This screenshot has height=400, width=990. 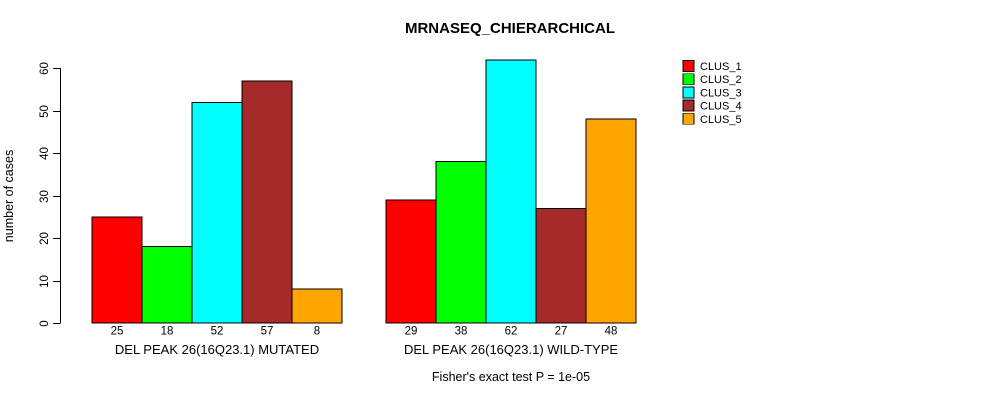 I want to click on bar-value-label: 25, so click(x=117, y=332).